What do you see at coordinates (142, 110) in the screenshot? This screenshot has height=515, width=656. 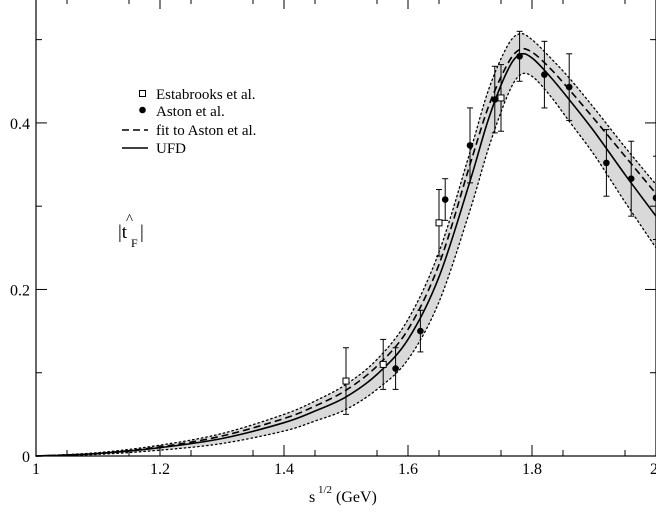 I see `legend-symbol-aston` at bounding box center [142, 110].